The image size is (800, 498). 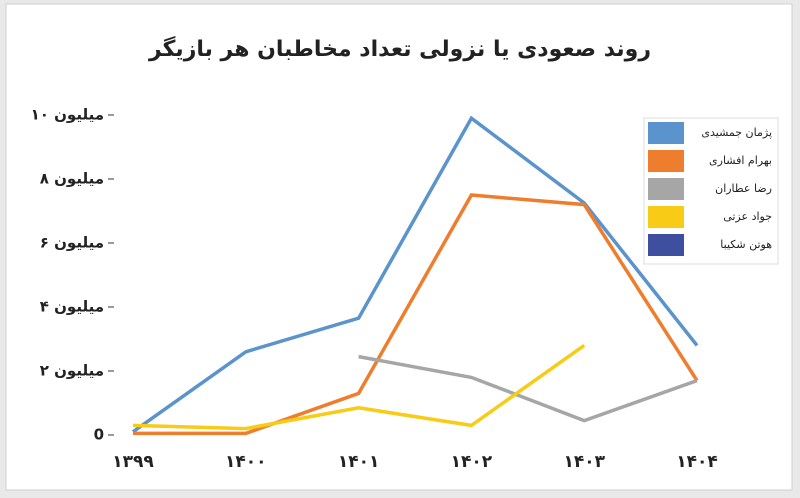 I want to click on legend-label: رضا عطاران, so click(x=743, y=188).